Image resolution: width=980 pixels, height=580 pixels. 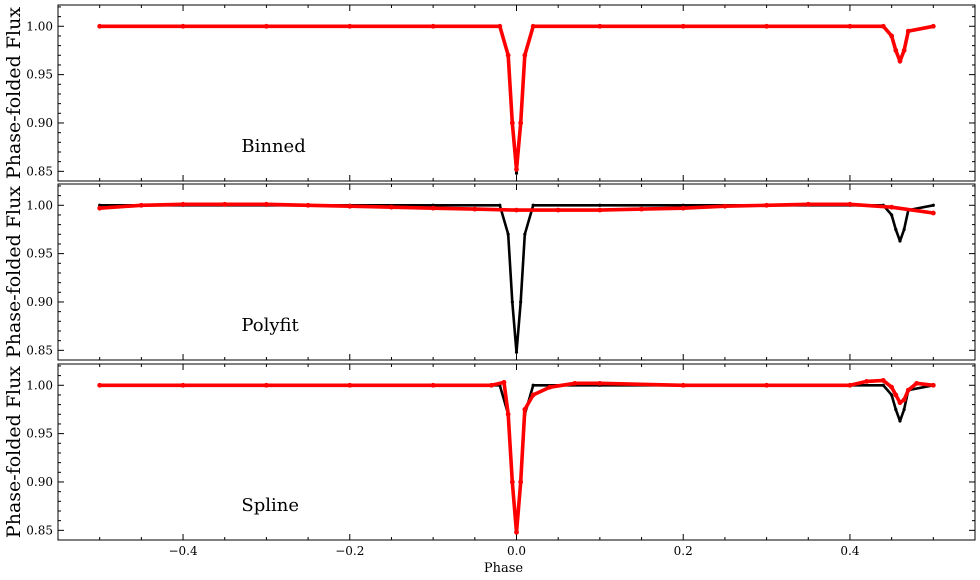 What do you see at coordinates (683, 551) in the screenshot?
I see `x-tick-label: 0.2` at bounding box center [683, 551].